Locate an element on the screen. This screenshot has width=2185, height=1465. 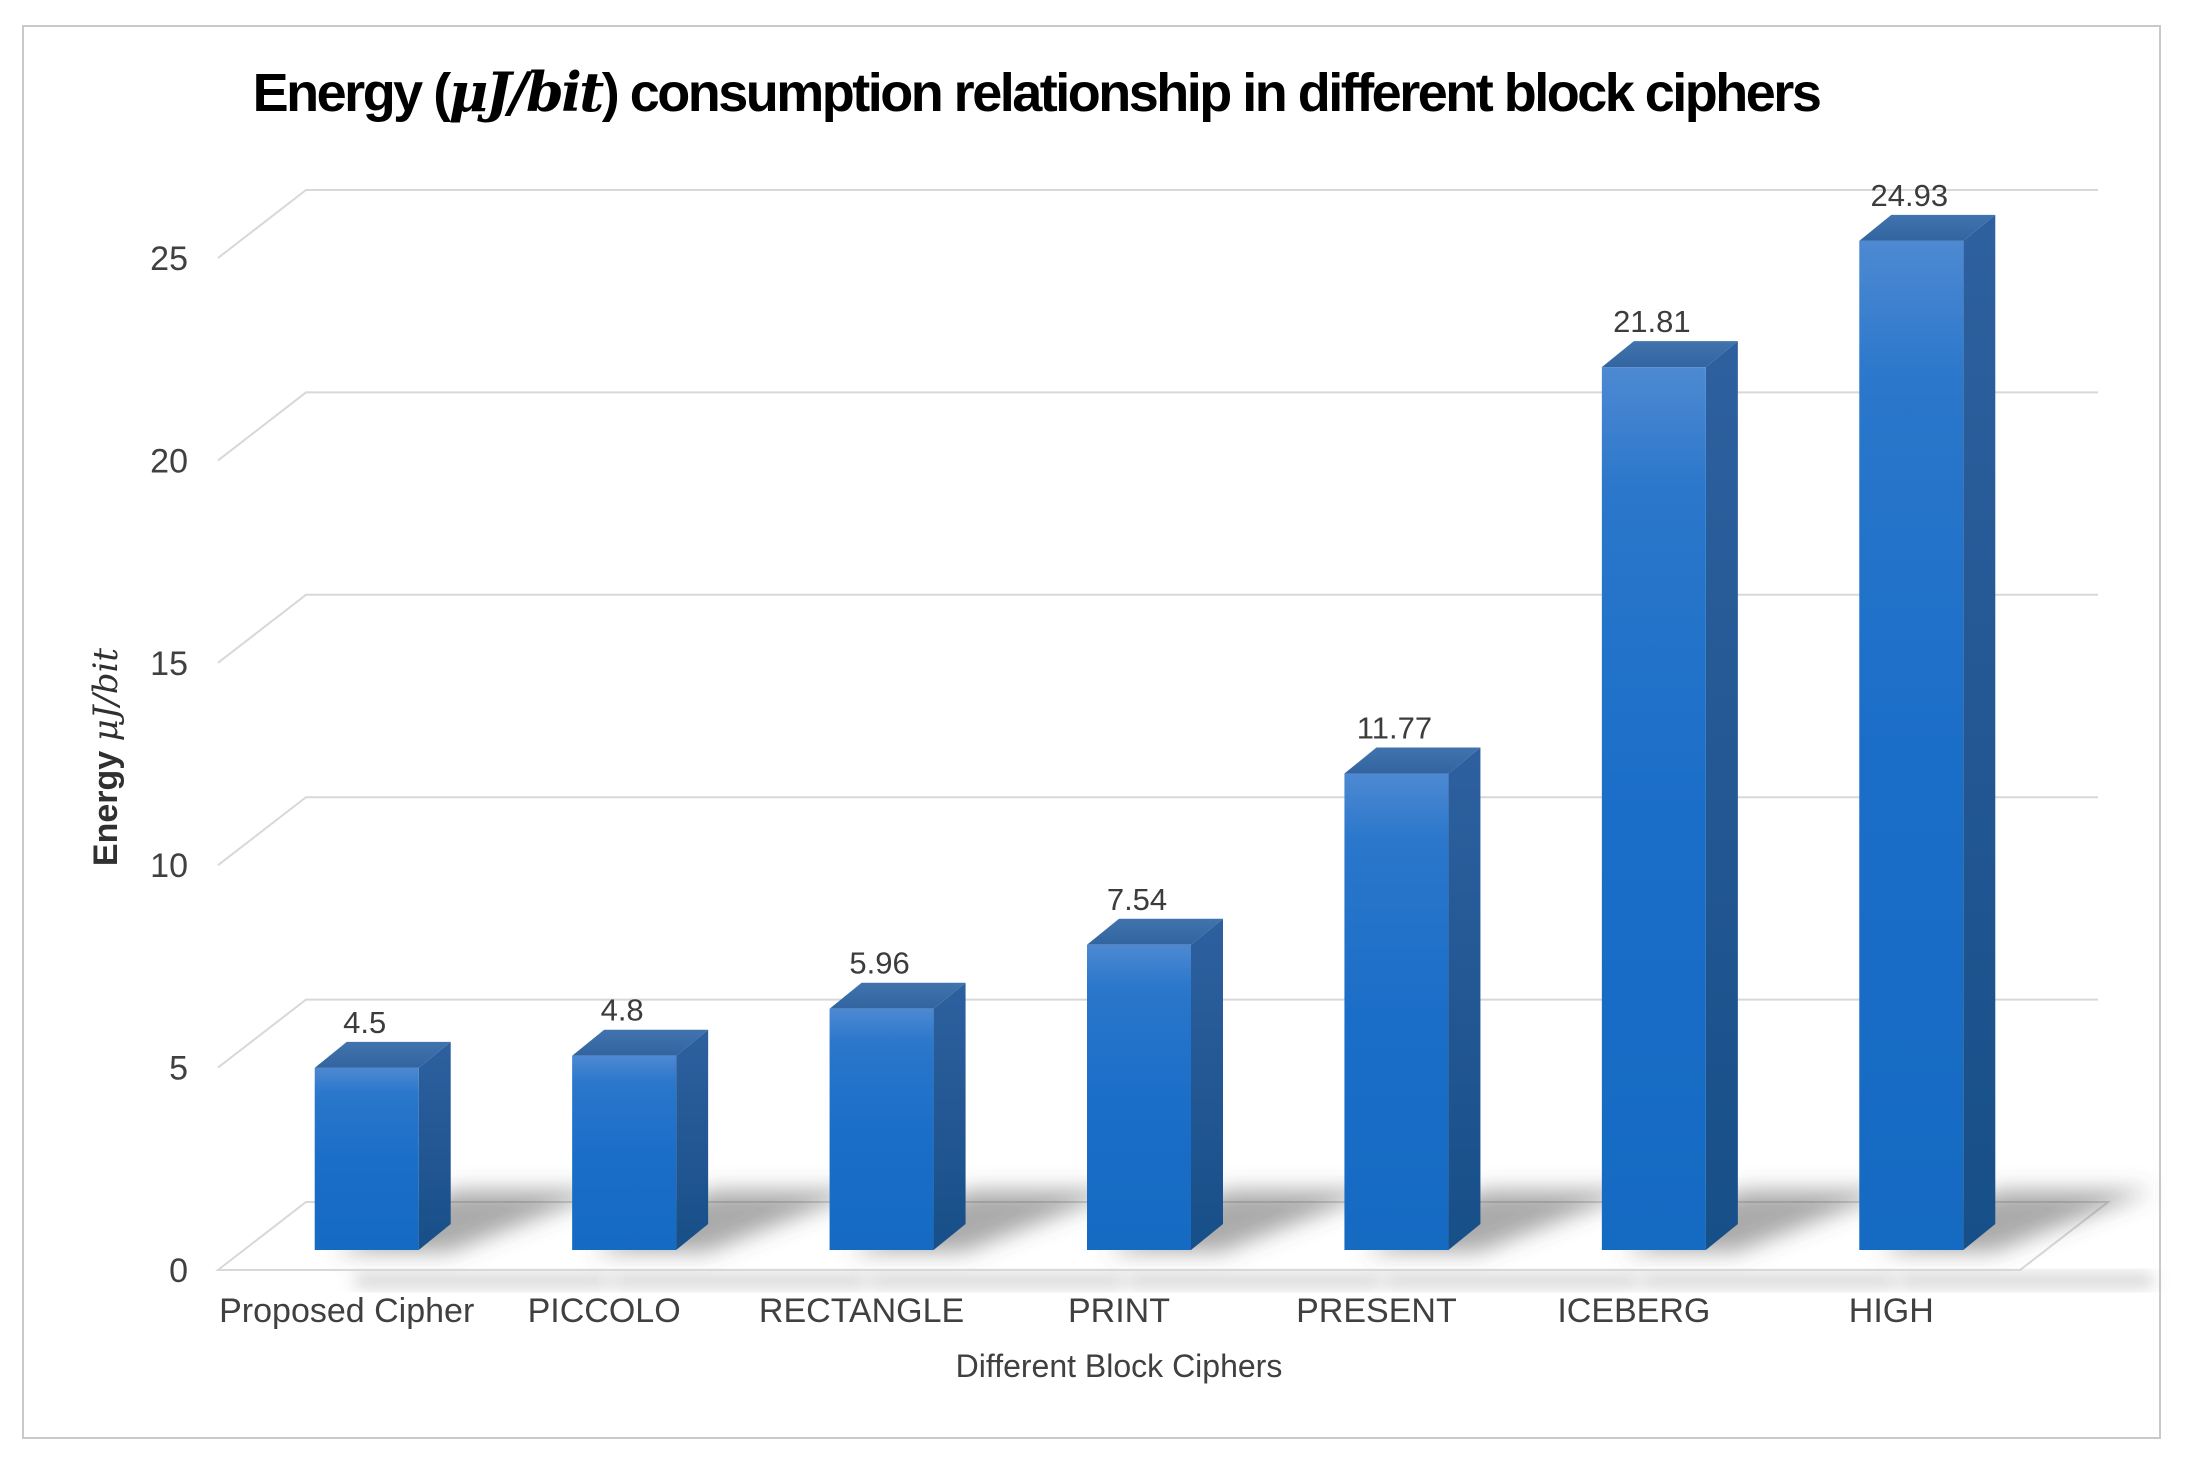
x-axis-title: Different Block Ciphers is located at coordinates (1119, 1366).